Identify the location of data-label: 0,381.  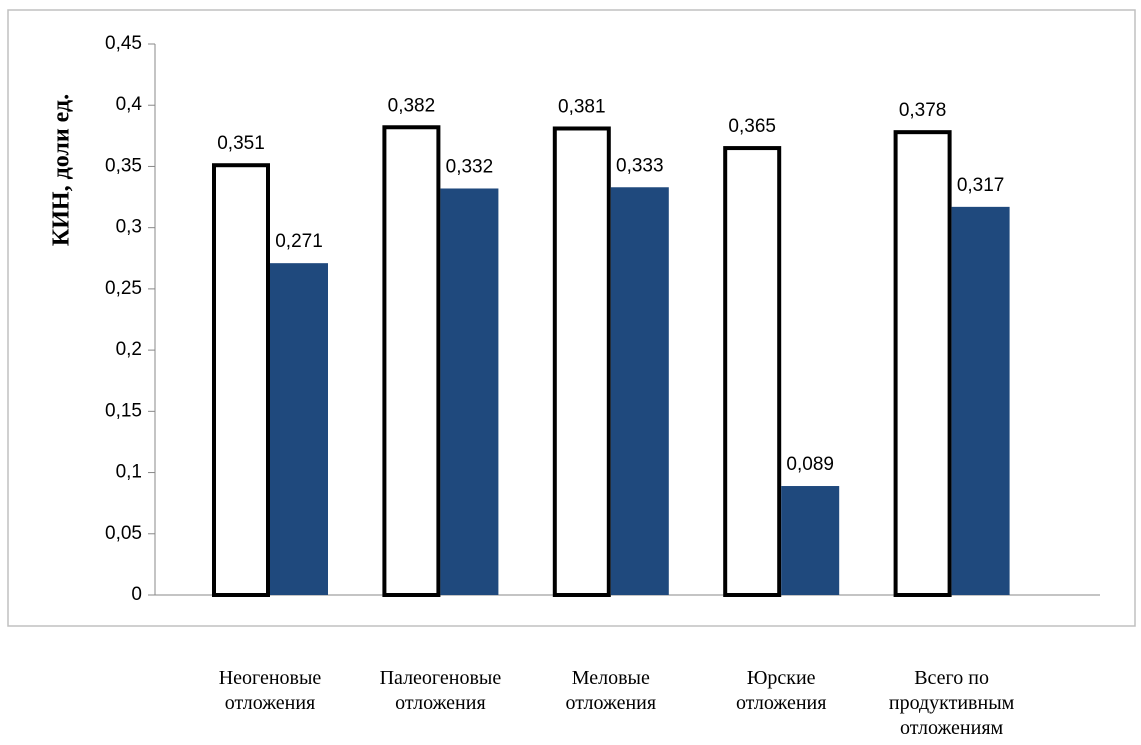
(582, 106).